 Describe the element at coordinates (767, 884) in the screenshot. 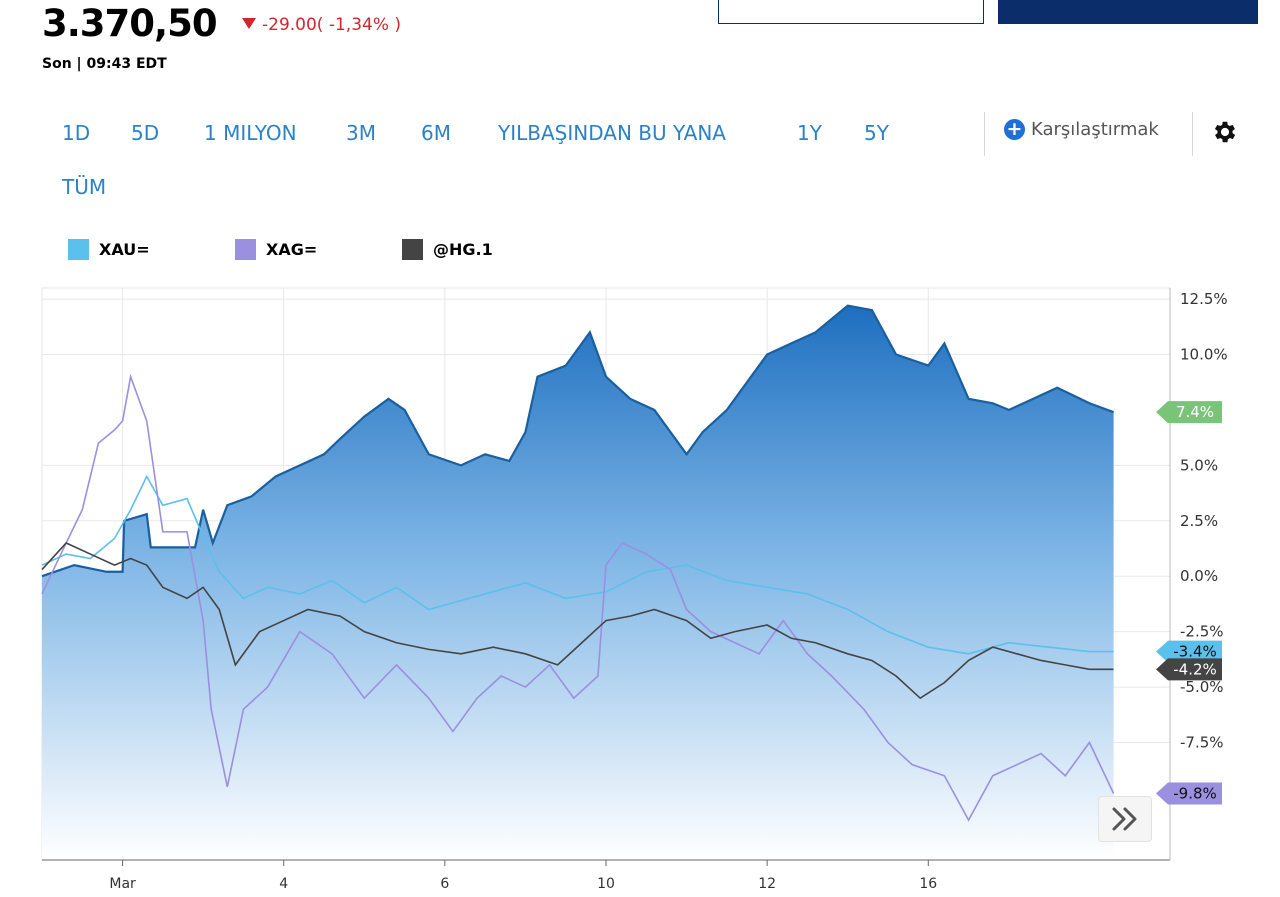

I see `x-tick-label: 12` at that location.